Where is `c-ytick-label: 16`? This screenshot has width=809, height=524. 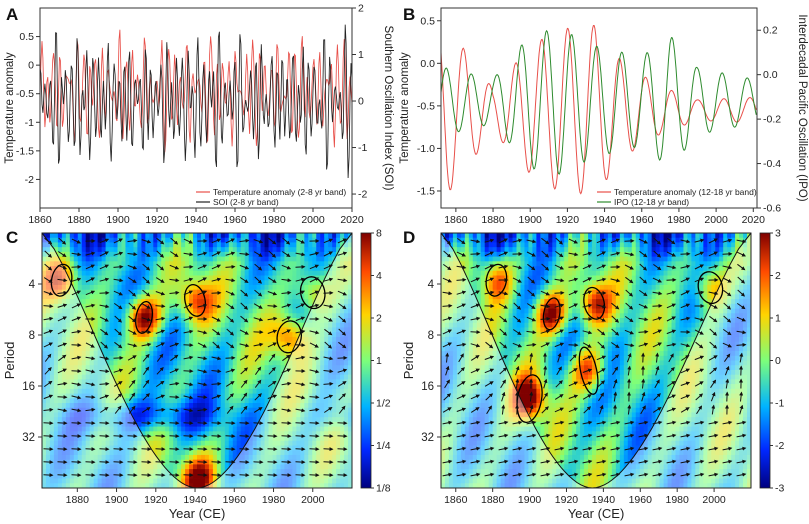
c-ytick-label: 16 is located at coordinates (28, 387).